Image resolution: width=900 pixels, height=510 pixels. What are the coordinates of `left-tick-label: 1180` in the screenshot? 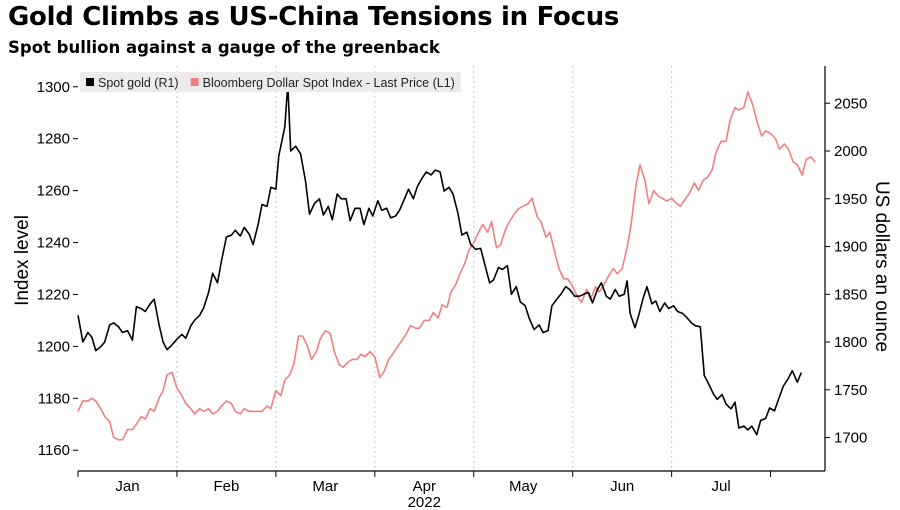 It's located at (54, 398).